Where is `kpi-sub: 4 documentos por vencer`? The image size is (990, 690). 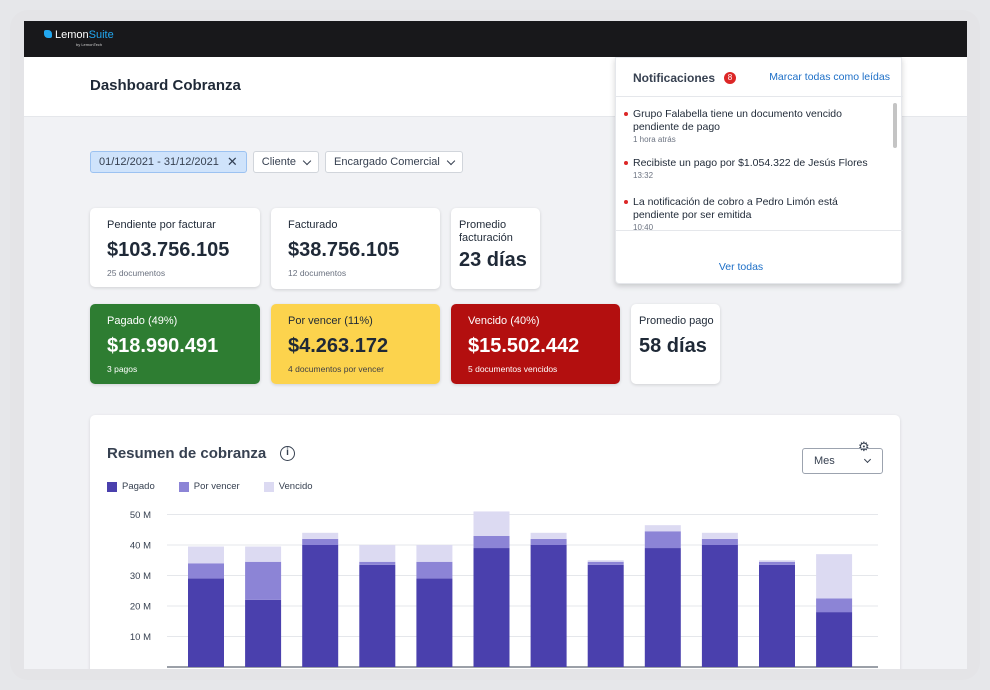
kpi-sub: 4 documentos por vencer is located at coordinates (336, 369).